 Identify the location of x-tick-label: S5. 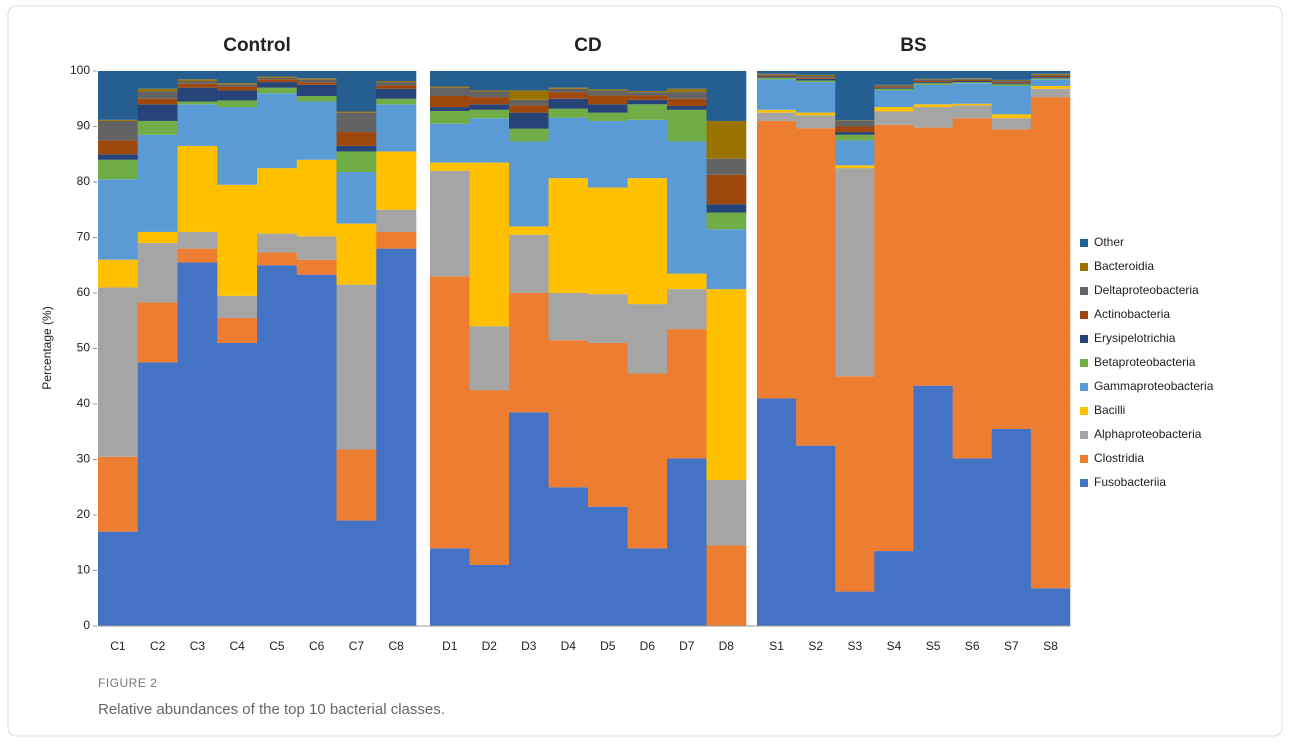
(933, 646).